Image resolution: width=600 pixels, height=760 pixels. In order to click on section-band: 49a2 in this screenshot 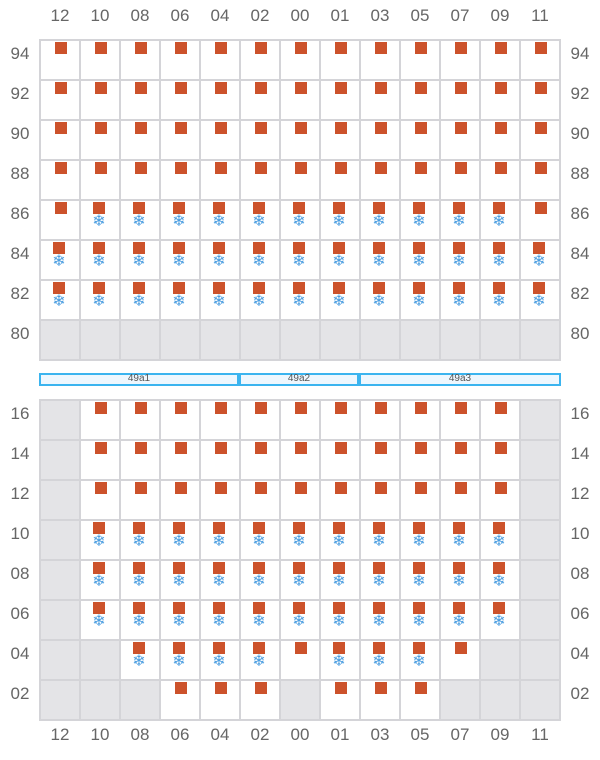, I will do `click(299, 379)`.